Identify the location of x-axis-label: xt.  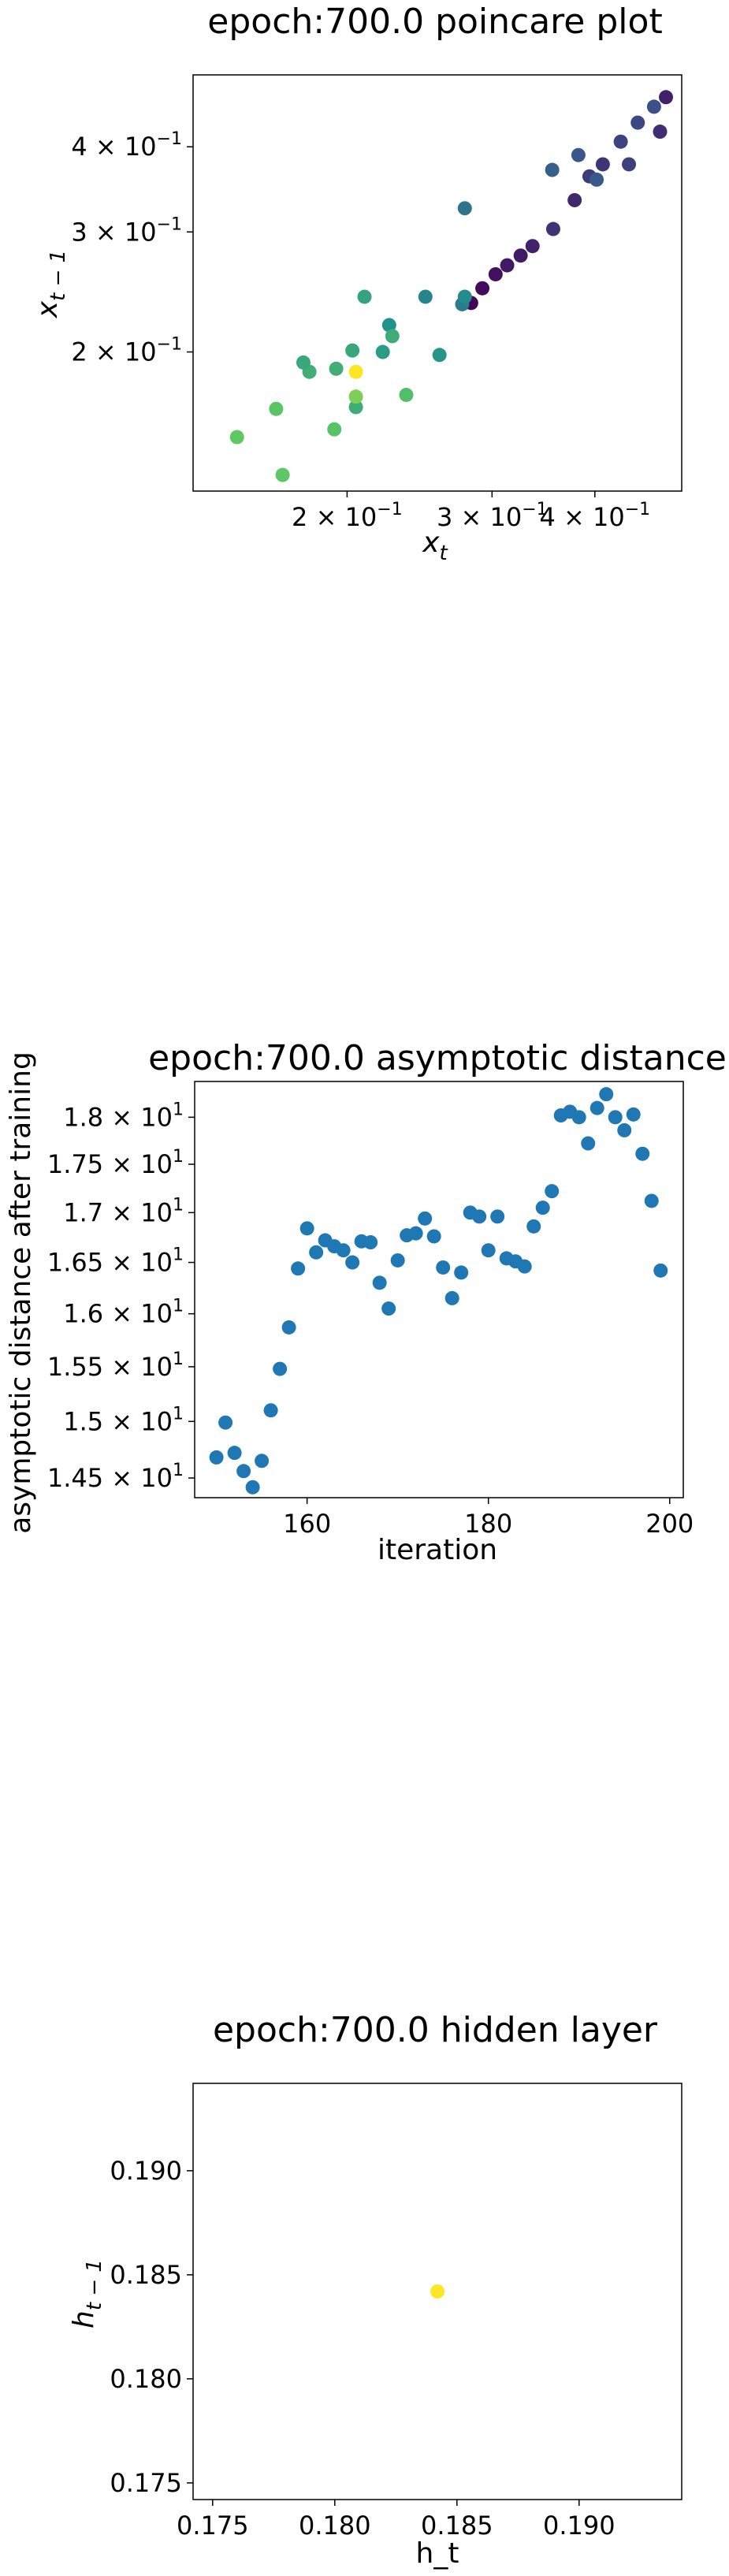
(435, 546).